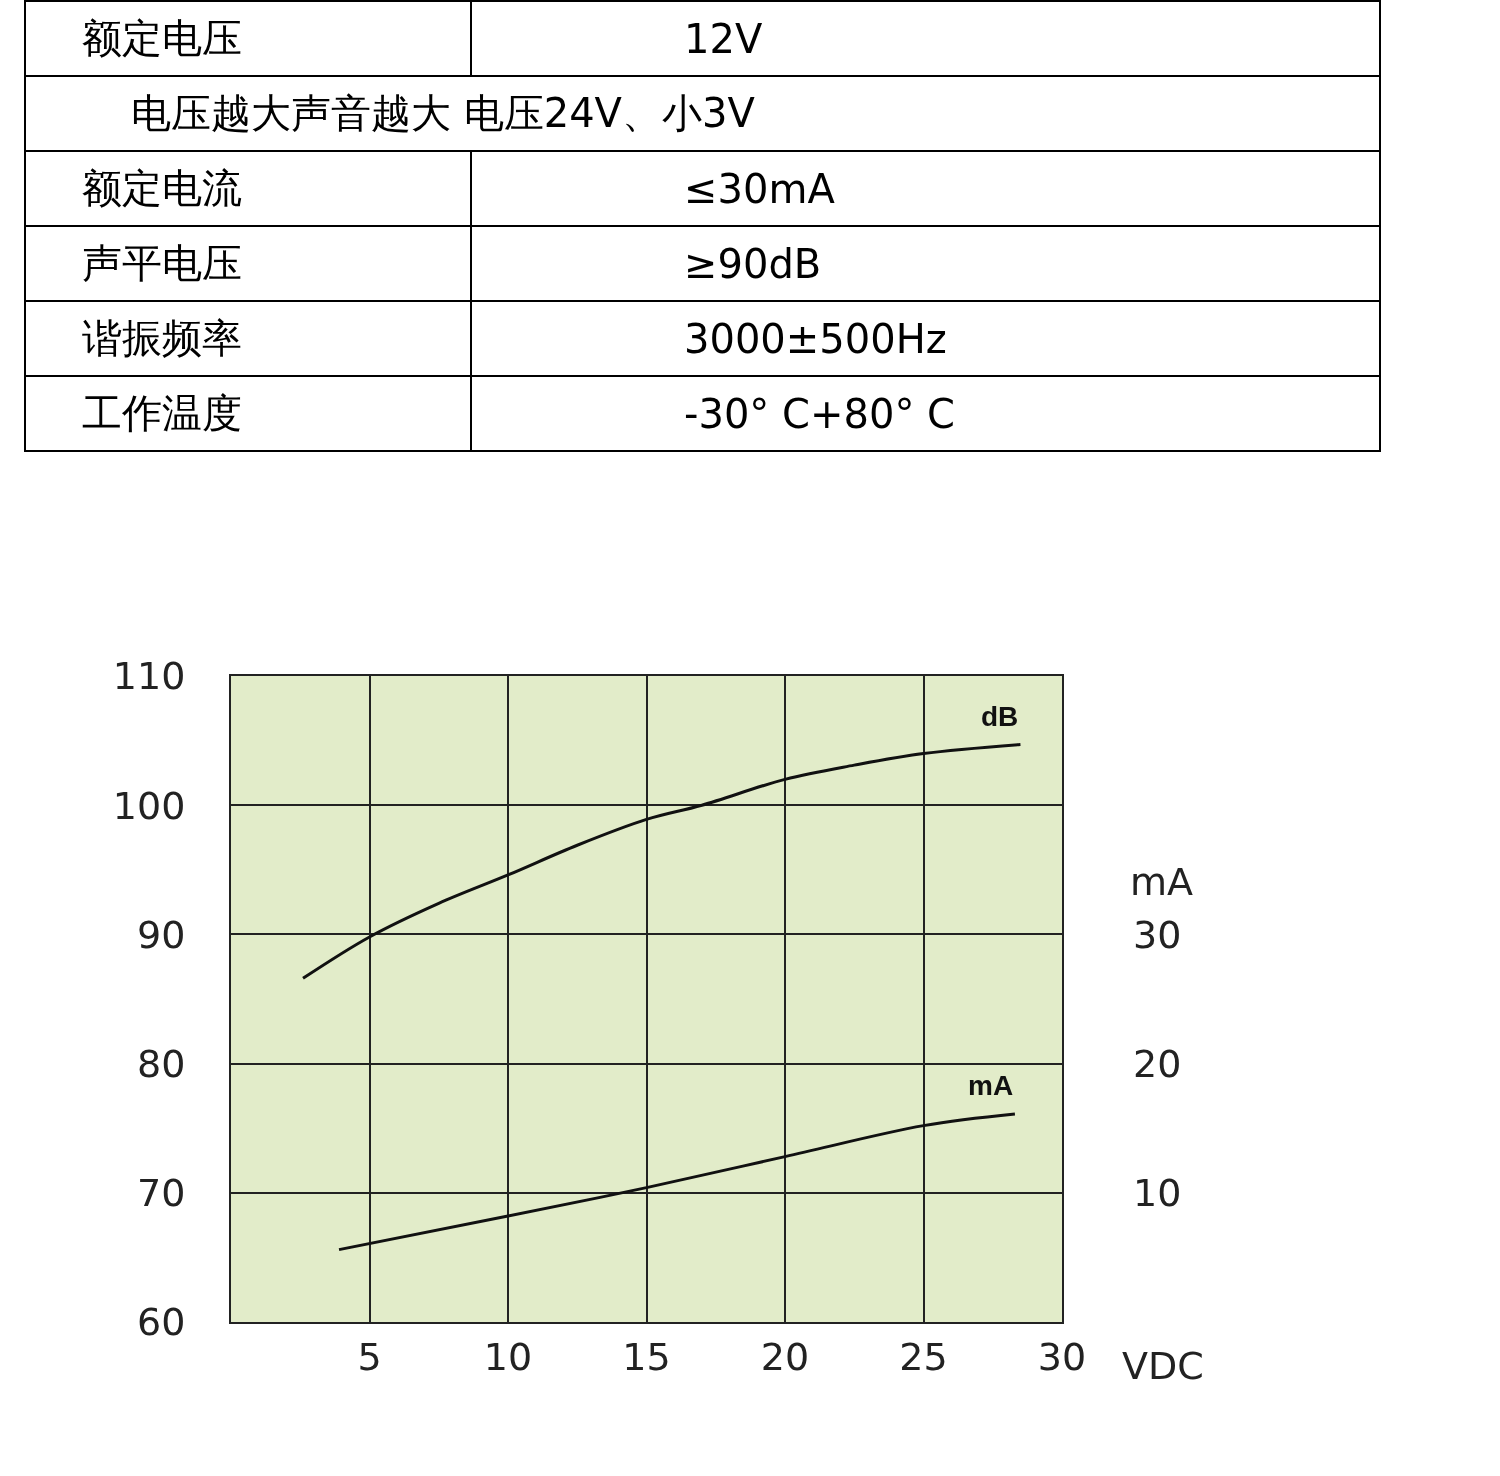 The width and height of the screenshot is (1500, 1476). What do you see at coordinates (161, 1063) in the screenshot?
I see `y-tick-label: 80` at bounding box center [161, 1063].